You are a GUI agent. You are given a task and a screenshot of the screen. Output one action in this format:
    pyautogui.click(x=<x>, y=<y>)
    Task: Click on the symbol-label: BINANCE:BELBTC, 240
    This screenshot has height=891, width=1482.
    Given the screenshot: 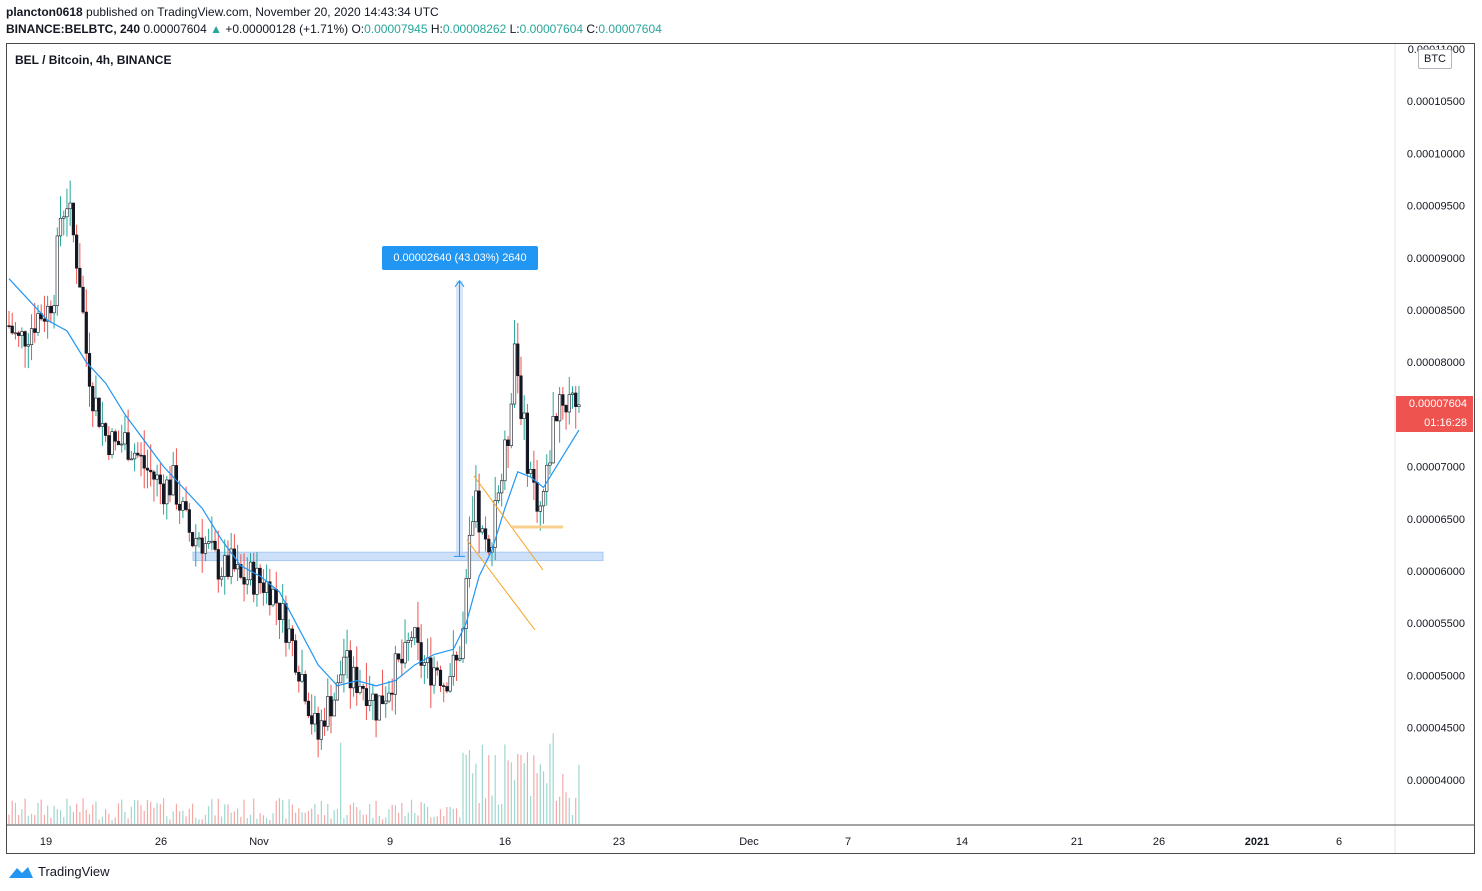 What is the action you would take?
    pyautogui.click(x=73, y=29)
    